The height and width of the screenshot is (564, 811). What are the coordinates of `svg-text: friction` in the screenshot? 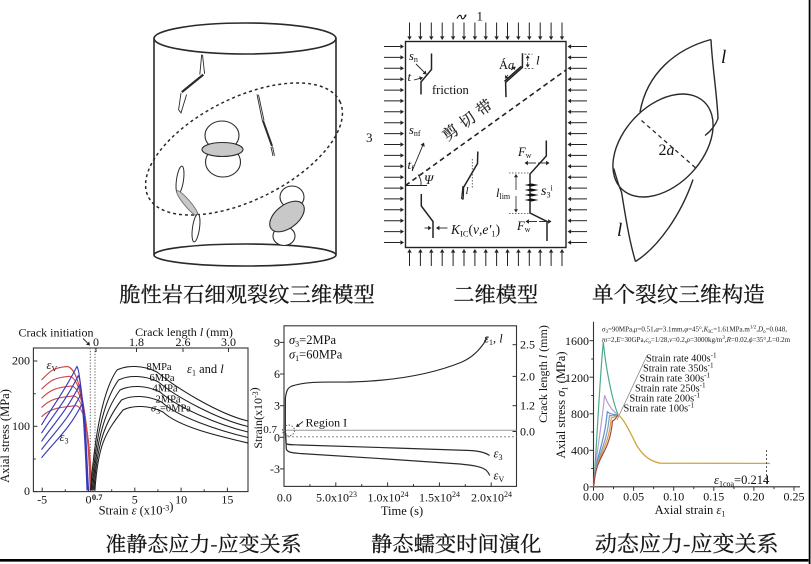 It's located at (451, 90).